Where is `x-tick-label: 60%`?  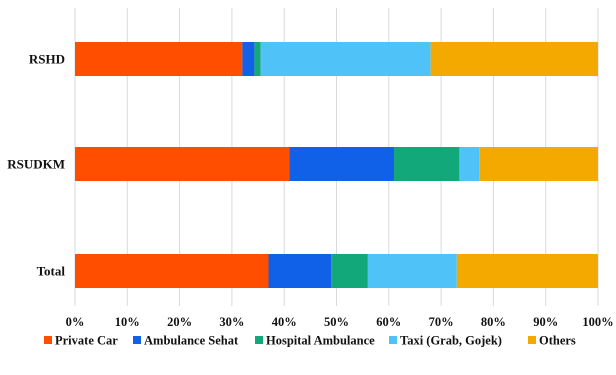
x-tick-label: 60% is located at coordinates (388, 322).